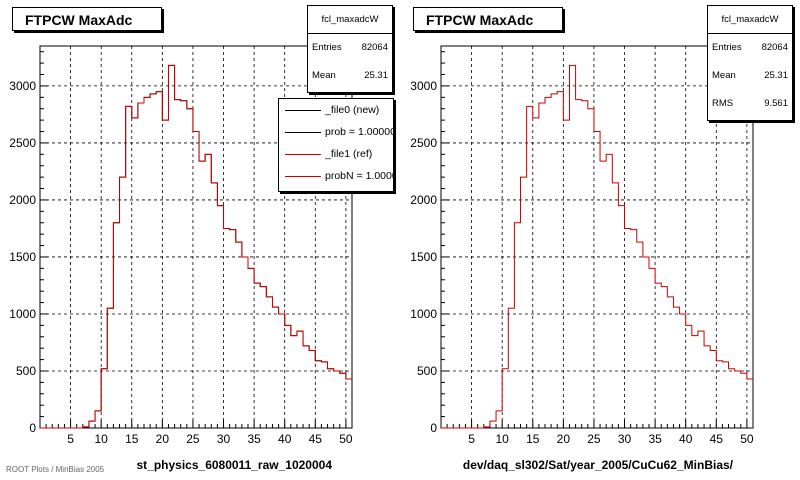  Describe the element at coordinates (724, 75) in the screenshot. I see `right-stats-mean-label: Mean` at that location.